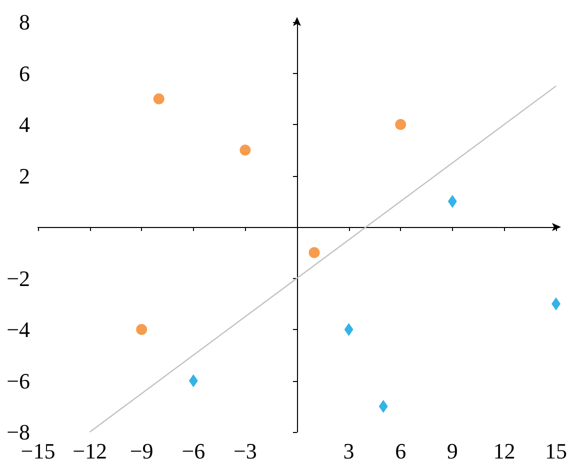 This screenshot has height=462, width=574. Describe the element at coordinates (24, 175) in the screenshot. I see `y-tick-label: 2` at that location.